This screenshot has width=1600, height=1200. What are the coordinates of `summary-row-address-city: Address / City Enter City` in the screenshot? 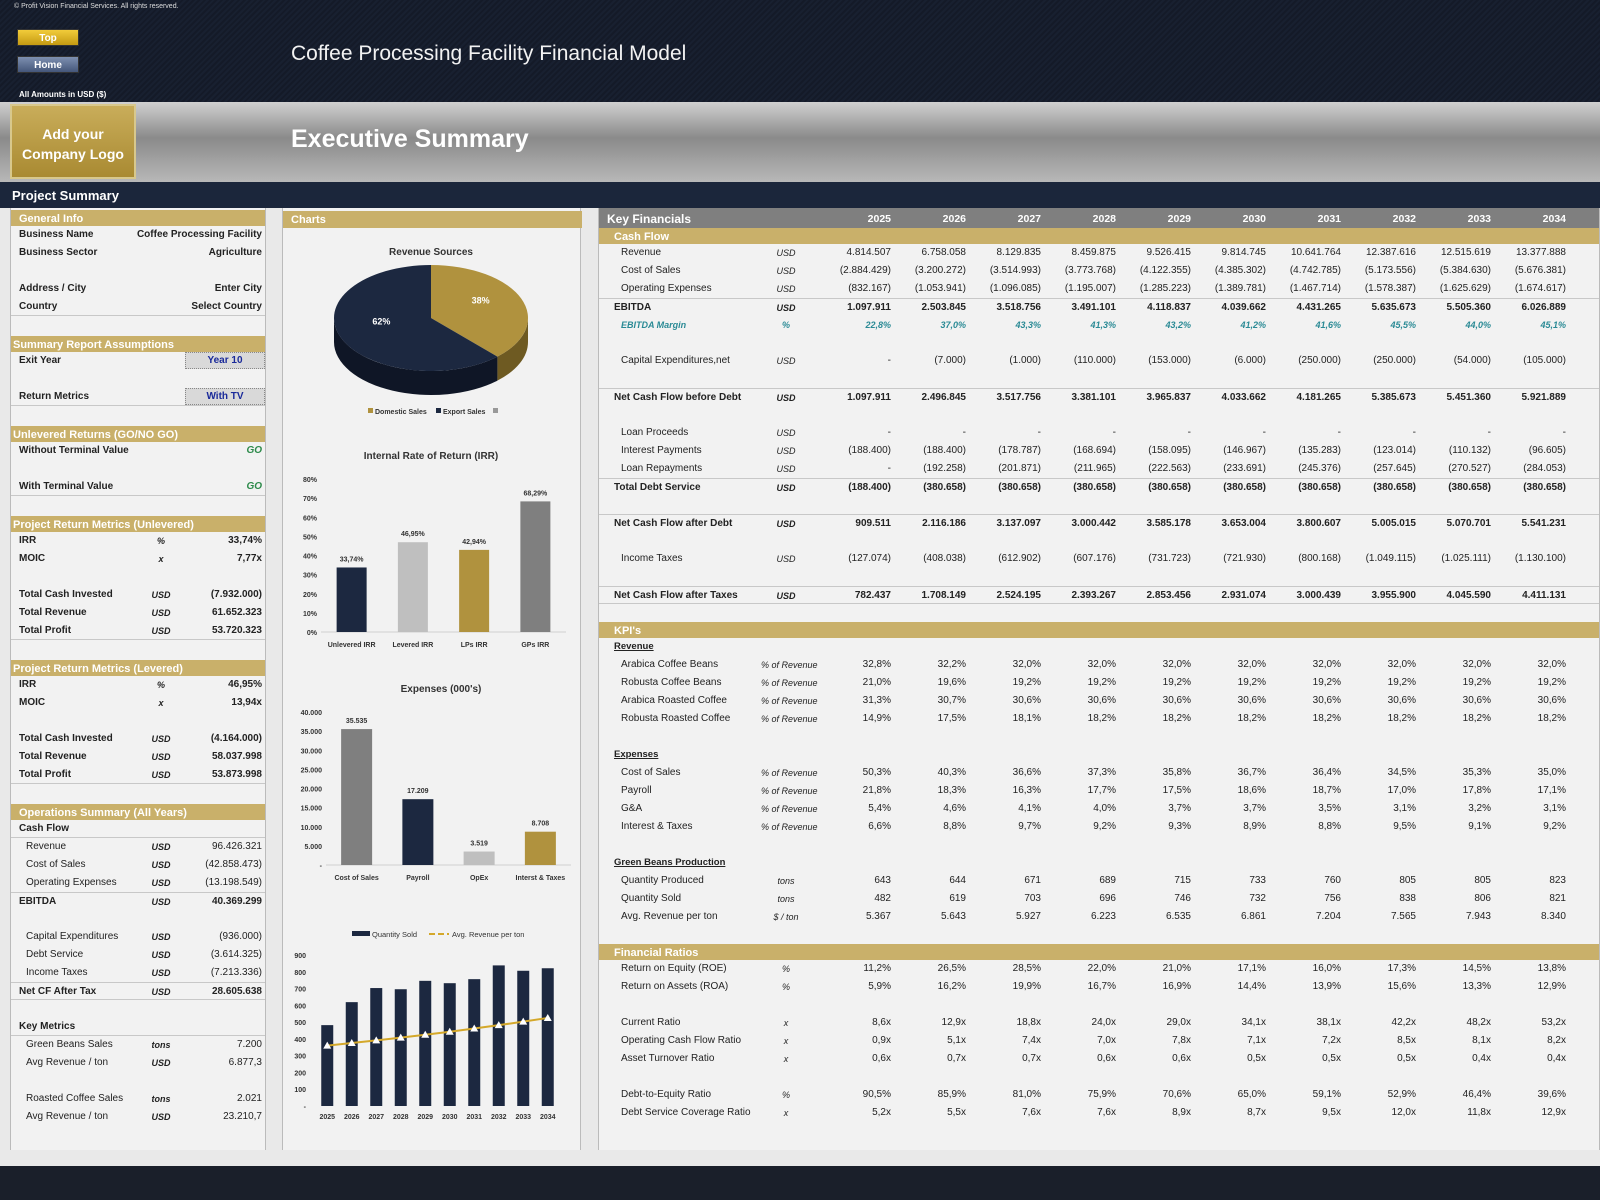 It's located at (138, 289).